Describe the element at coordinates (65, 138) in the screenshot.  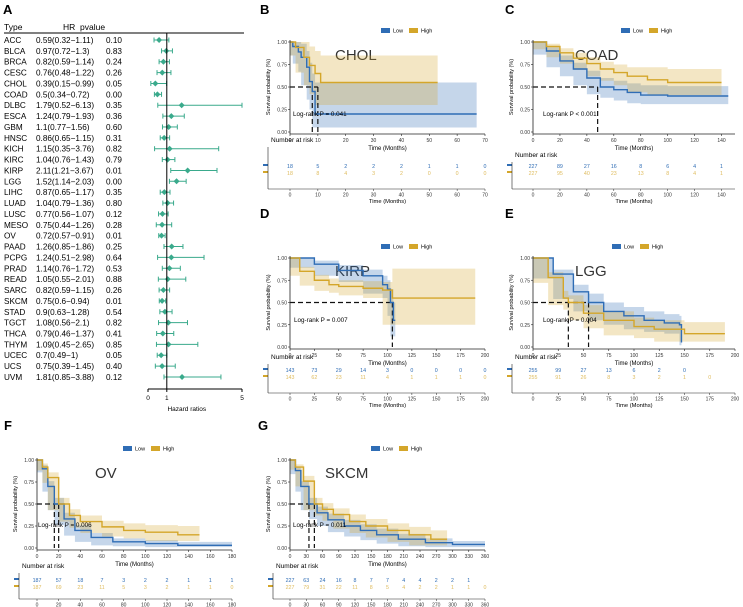
I see `forest-hr-label: 0.86(0.65−1.15)` at that location.